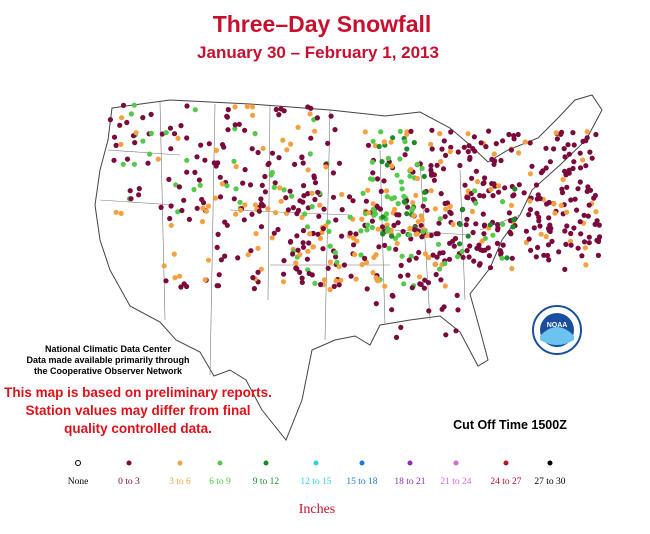  I want to click on legend-label: 9 to 12, so click(266, 482).